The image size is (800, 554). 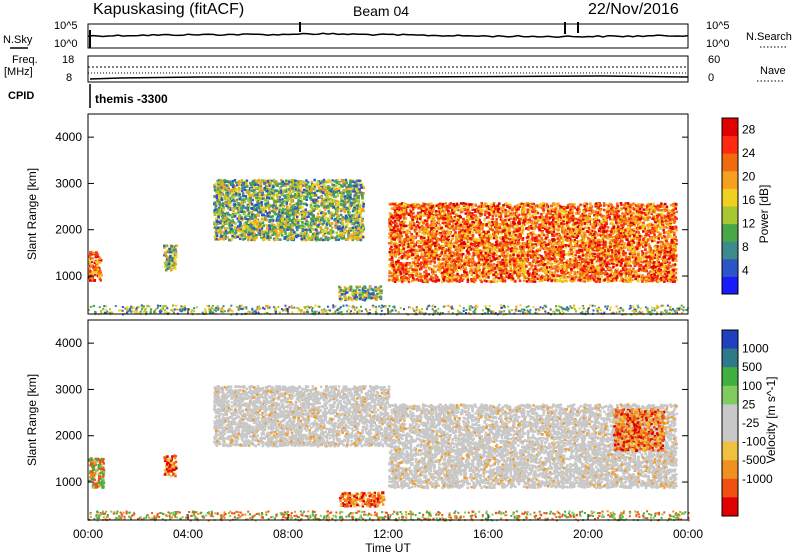 I want to click on nsky-label: N.Sky, so click(x=18, y=40).